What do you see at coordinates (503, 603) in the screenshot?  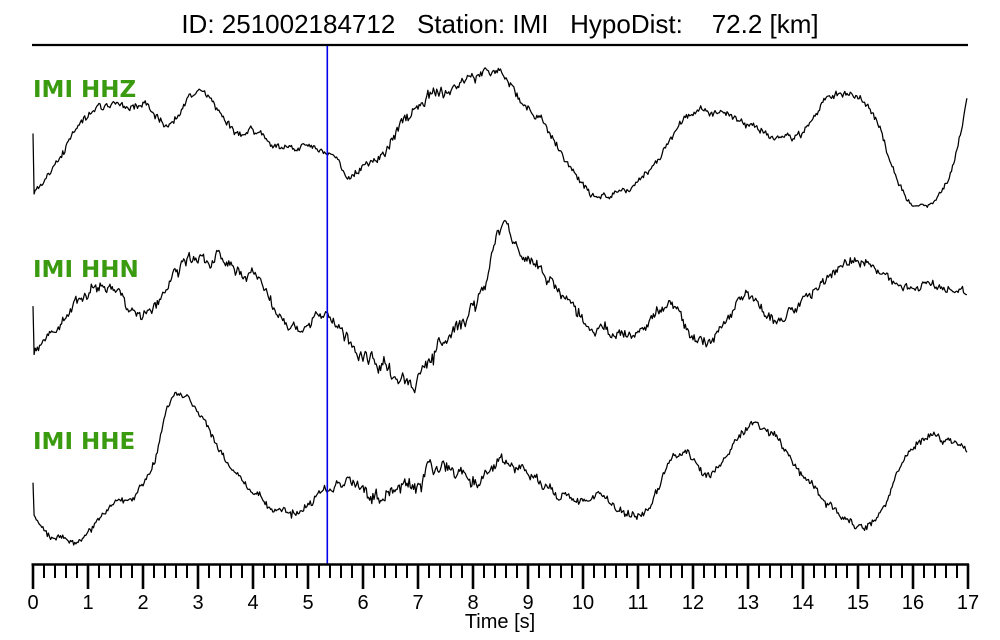 I see `axis-tick-labels: 0 1 2 3 4 5 6 7 8 9 10 11 12 13 14 15 16 17` at bounding box center [503, 603].